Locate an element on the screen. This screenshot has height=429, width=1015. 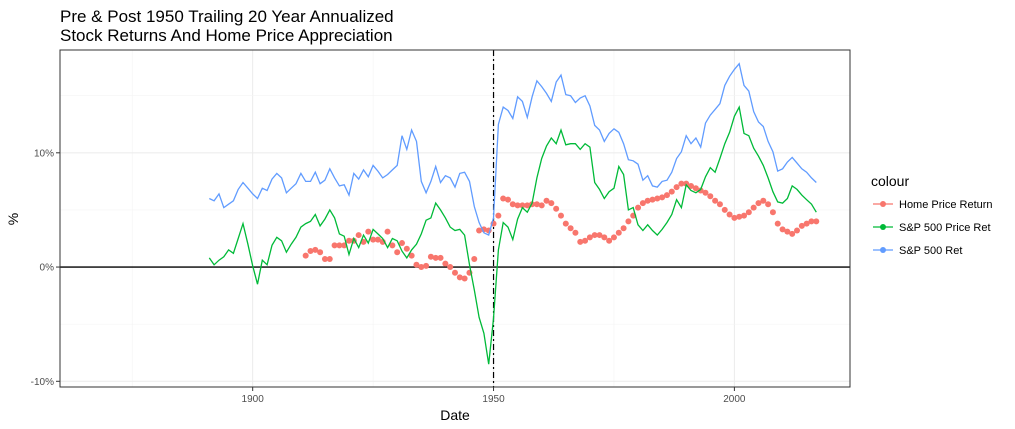
x-tick-label: 2000 is located at coordinates (734, 399).